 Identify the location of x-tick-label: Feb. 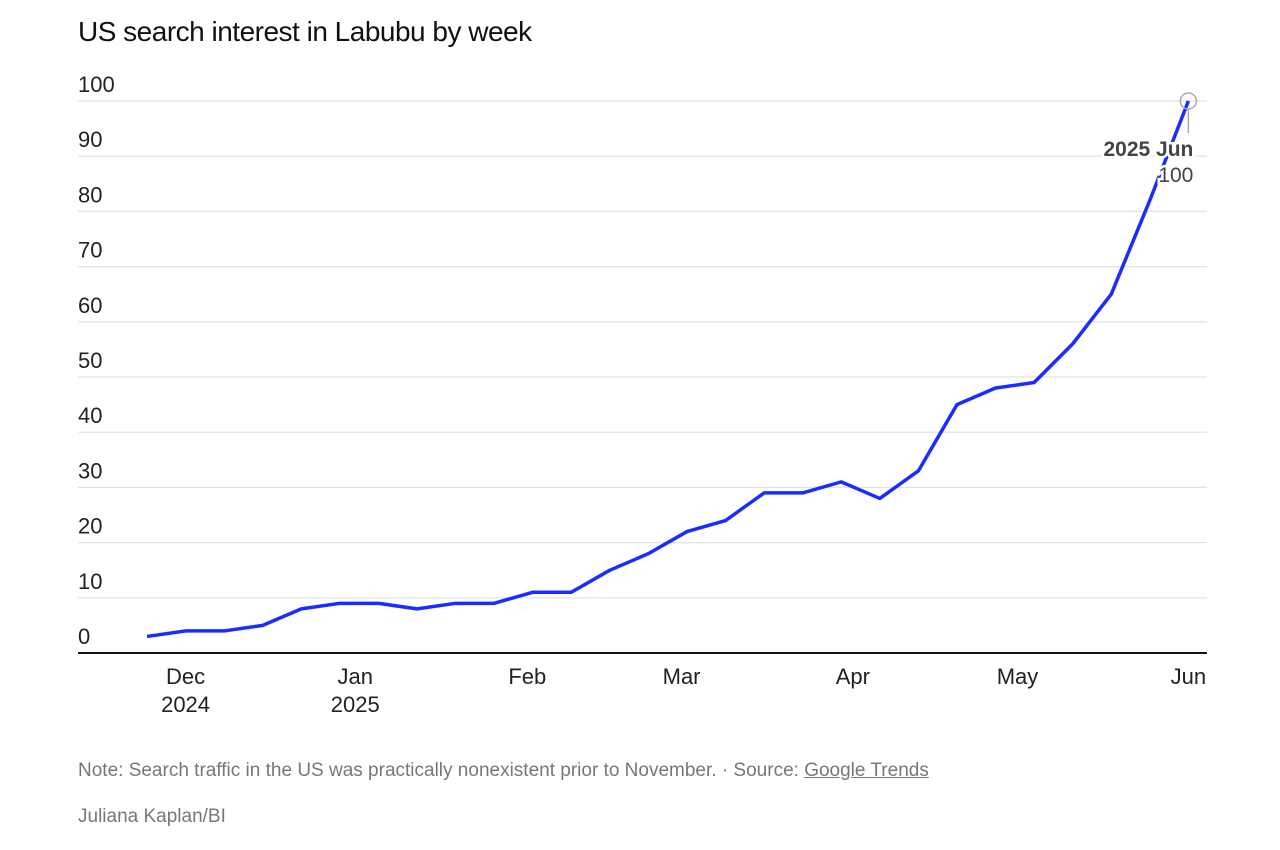
(527, 676).